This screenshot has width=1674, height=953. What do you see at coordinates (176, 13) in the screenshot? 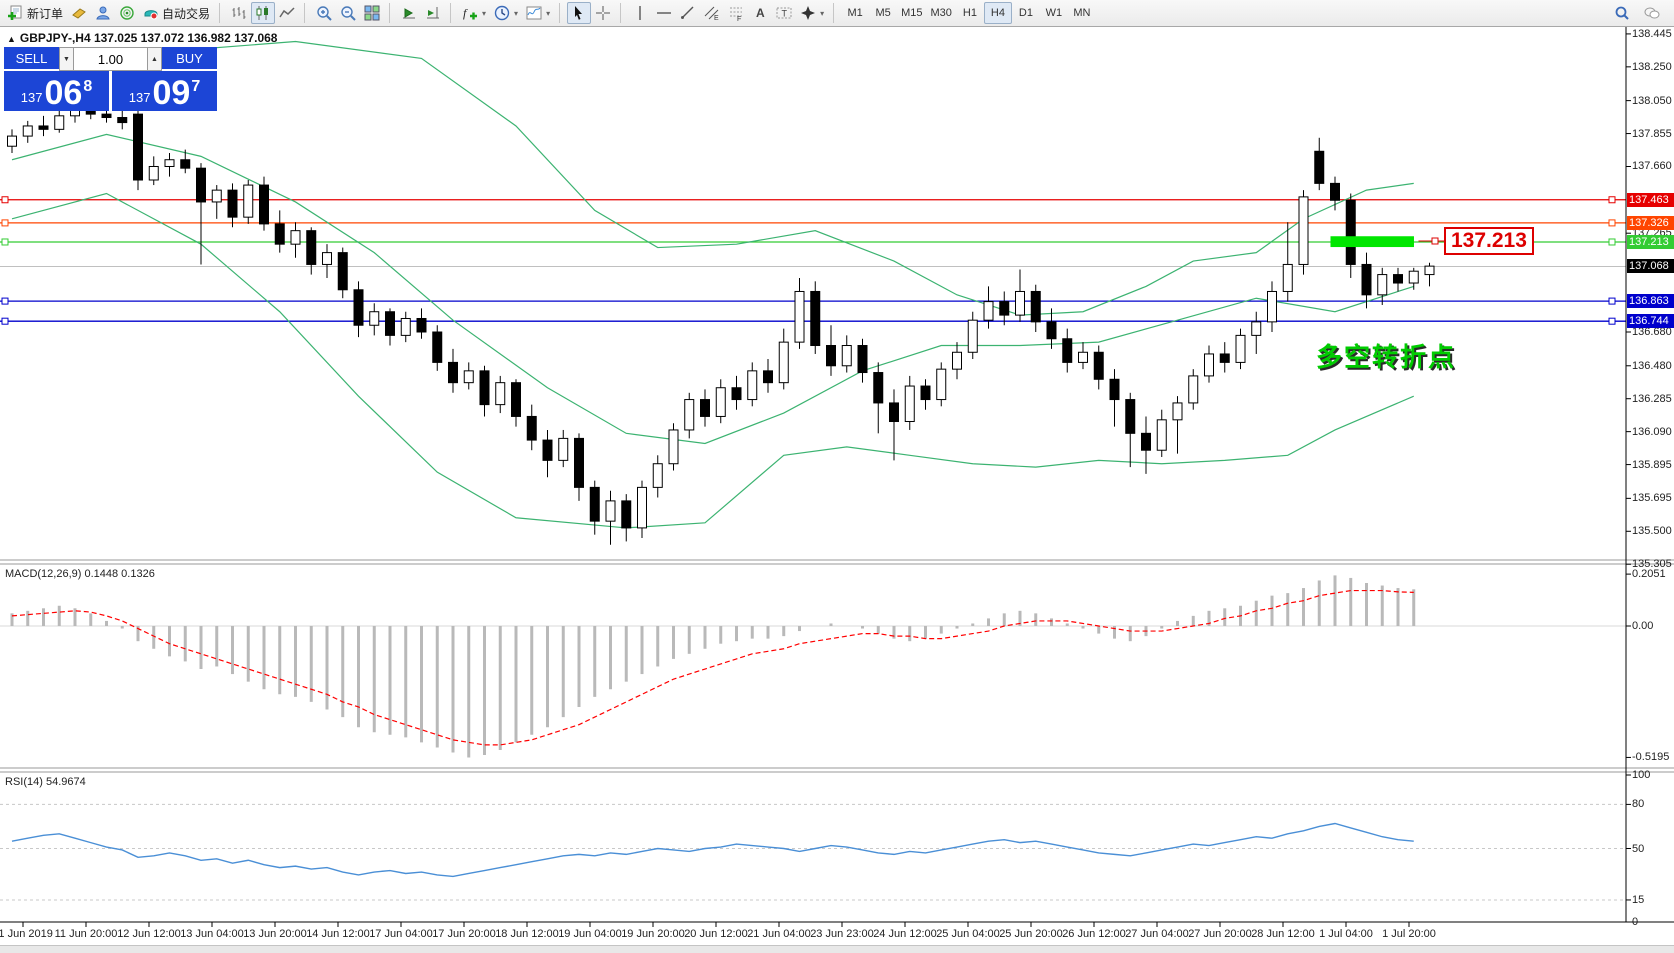
I see `toolbar-autotrading-button: 自动交易` at bounding box center [176, 13].